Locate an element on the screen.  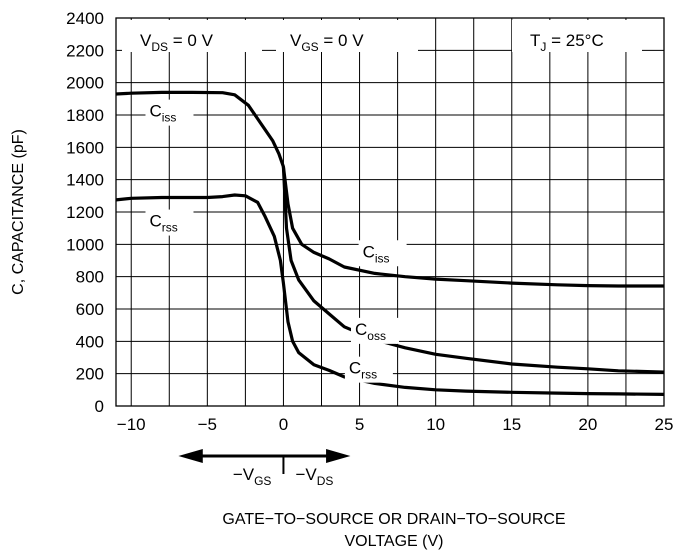
y-tick-label: 1600 is located at coordinates (85, 147).